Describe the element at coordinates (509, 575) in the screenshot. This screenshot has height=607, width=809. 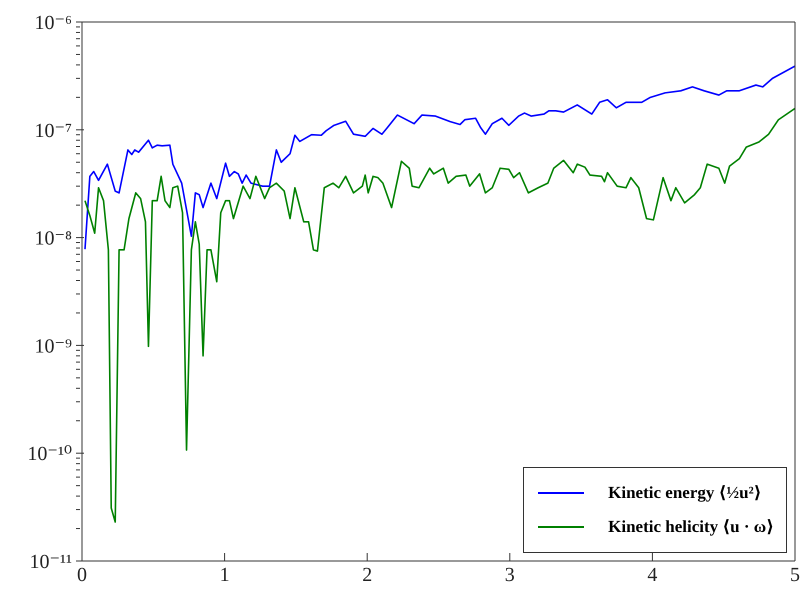
I see `x-tick-label: 3` at that location.